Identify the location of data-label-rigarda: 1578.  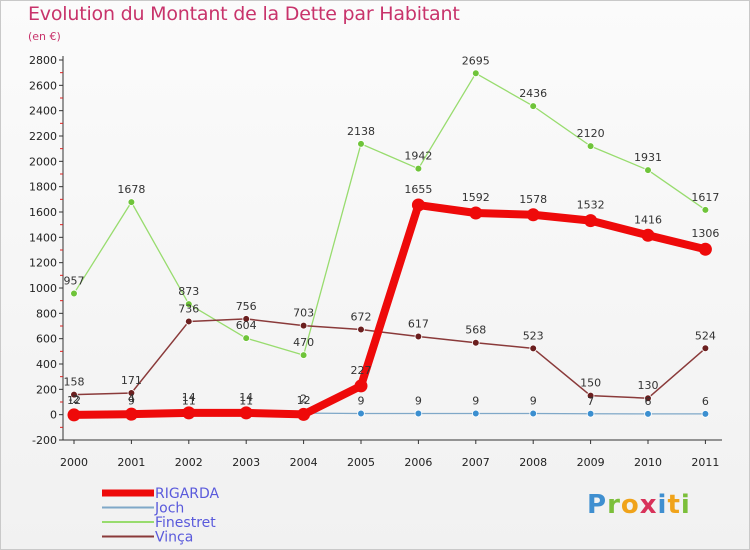
(533, 199).